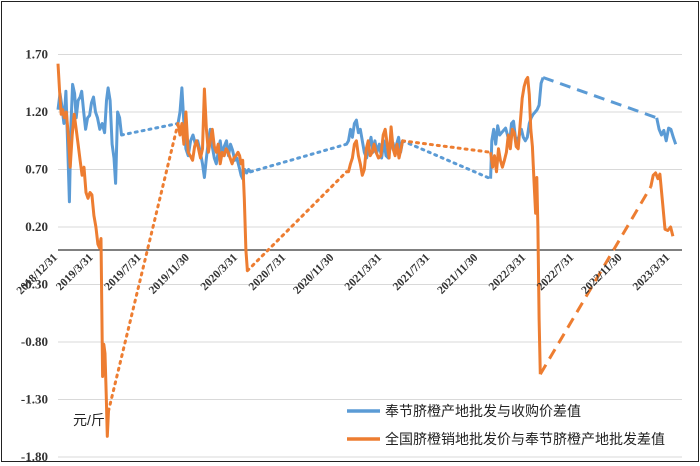  What do you see at coordinates (556, 272) in the screenshot?
I see `x-tick-label: 2022/7/31` at bounding box center [556, 272].